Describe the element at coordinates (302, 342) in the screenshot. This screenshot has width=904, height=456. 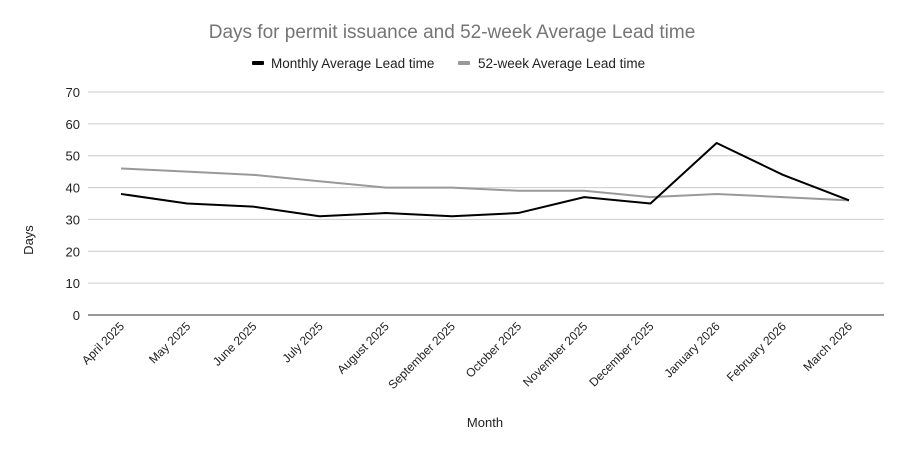
I see `x-tick-label: July 2025` at that location.